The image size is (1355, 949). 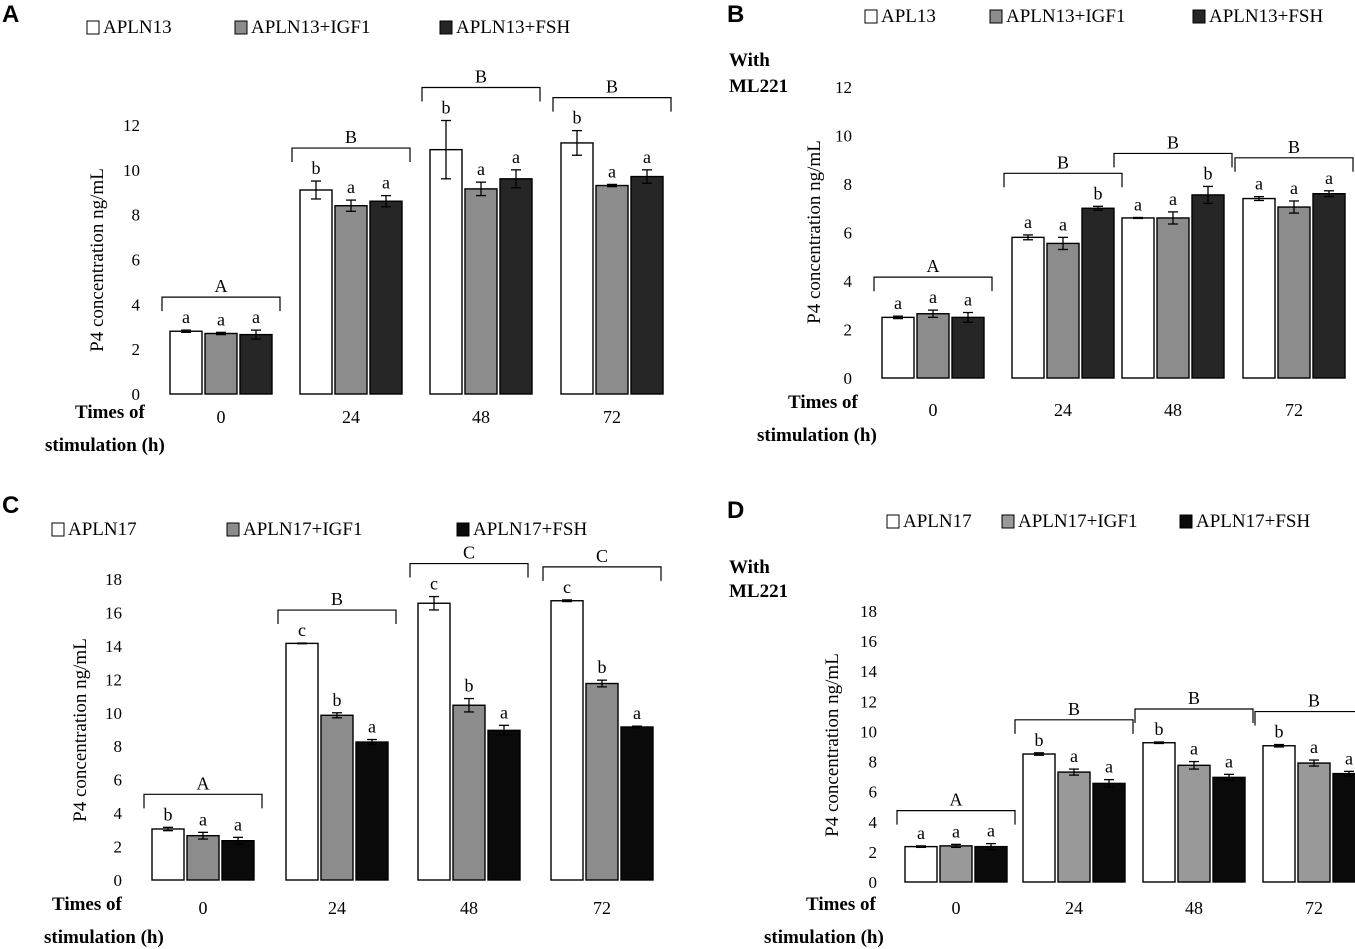 I want to click on x-axis-label: stimulation (h), so click(x=105, y=445).